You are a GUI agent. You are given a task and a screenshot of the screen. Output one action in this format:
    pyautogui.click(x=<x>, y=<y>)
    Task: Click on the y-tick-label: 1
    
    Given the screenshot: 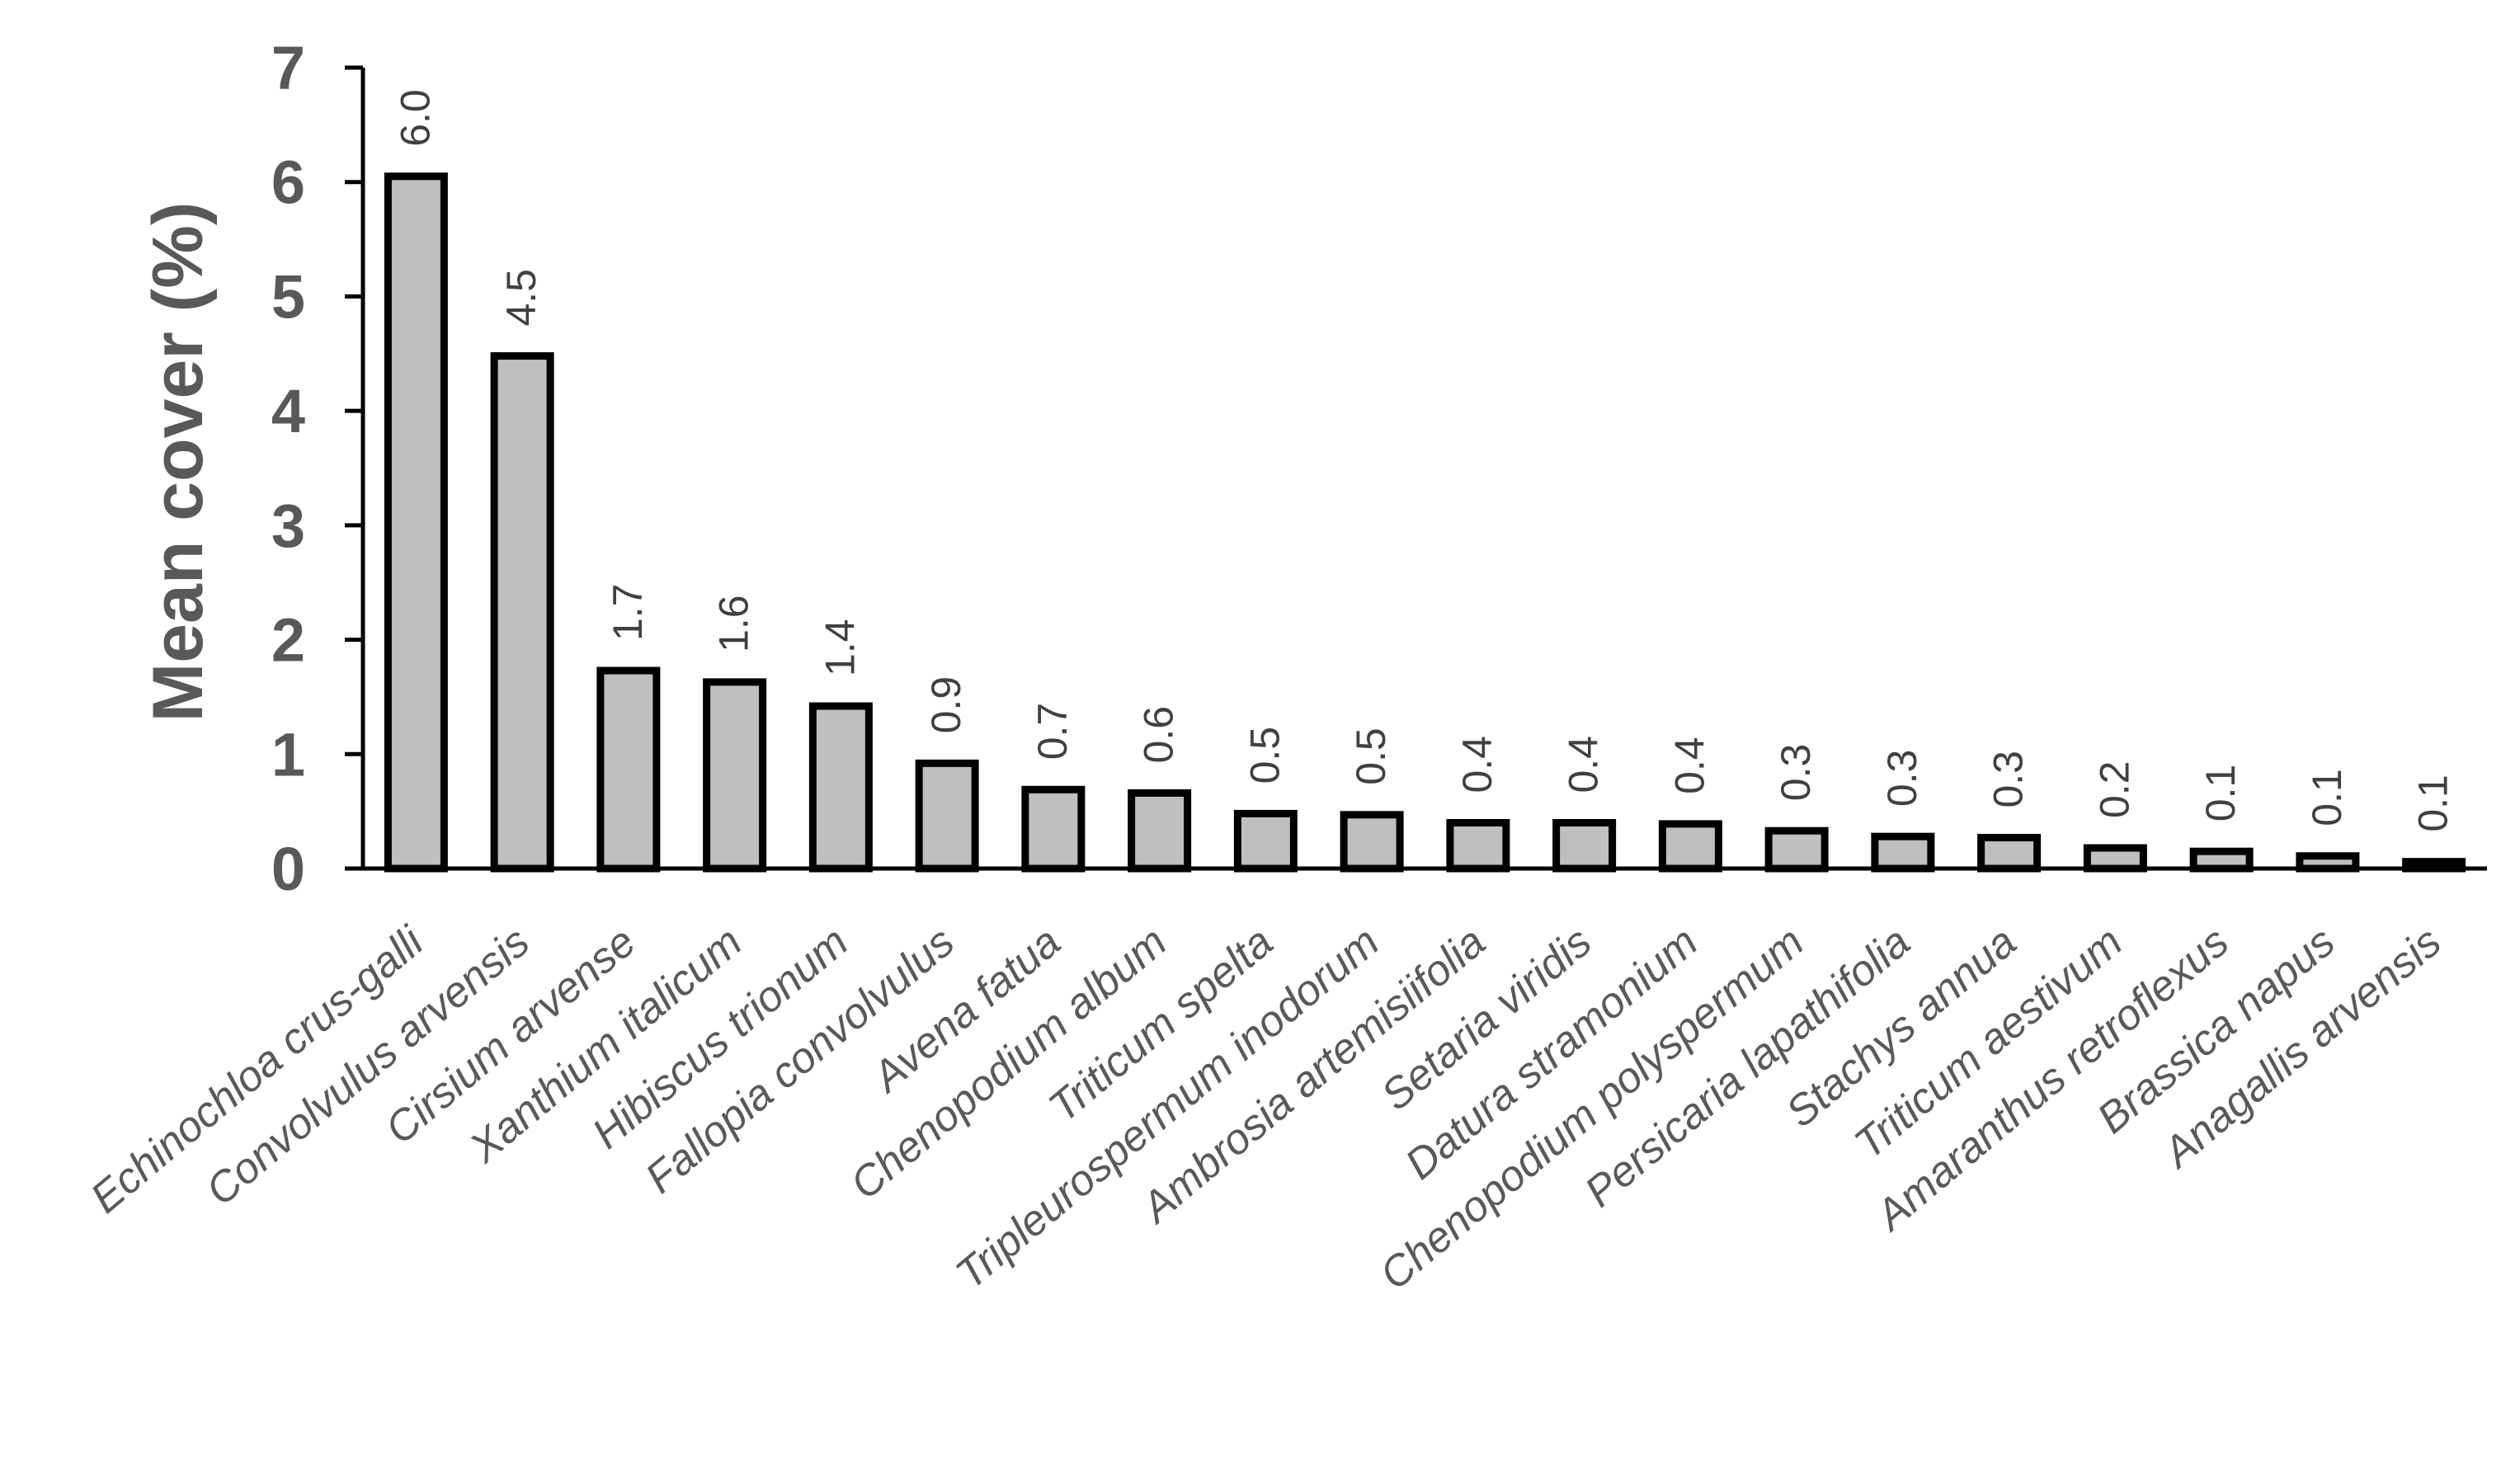 What is the action you would take?
    pyautogui.click(x=288, y=754)
    